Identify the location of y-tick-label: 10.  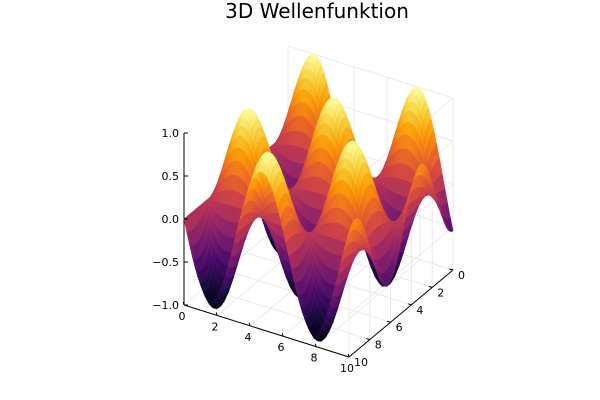
(361, 362).